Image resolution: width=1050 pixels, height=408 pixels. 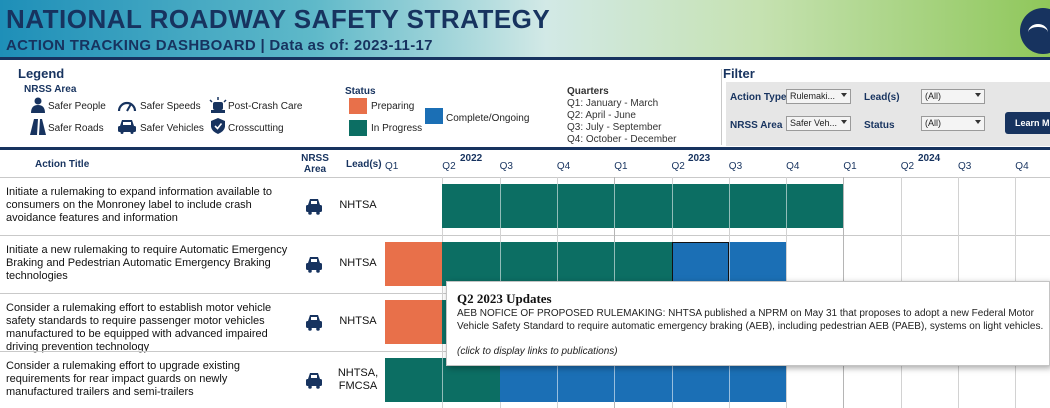 What do you see at coordinates (953, 123) in the screenshot?
I see `status-dropdown: (All)` at bounding box center [953, 123].